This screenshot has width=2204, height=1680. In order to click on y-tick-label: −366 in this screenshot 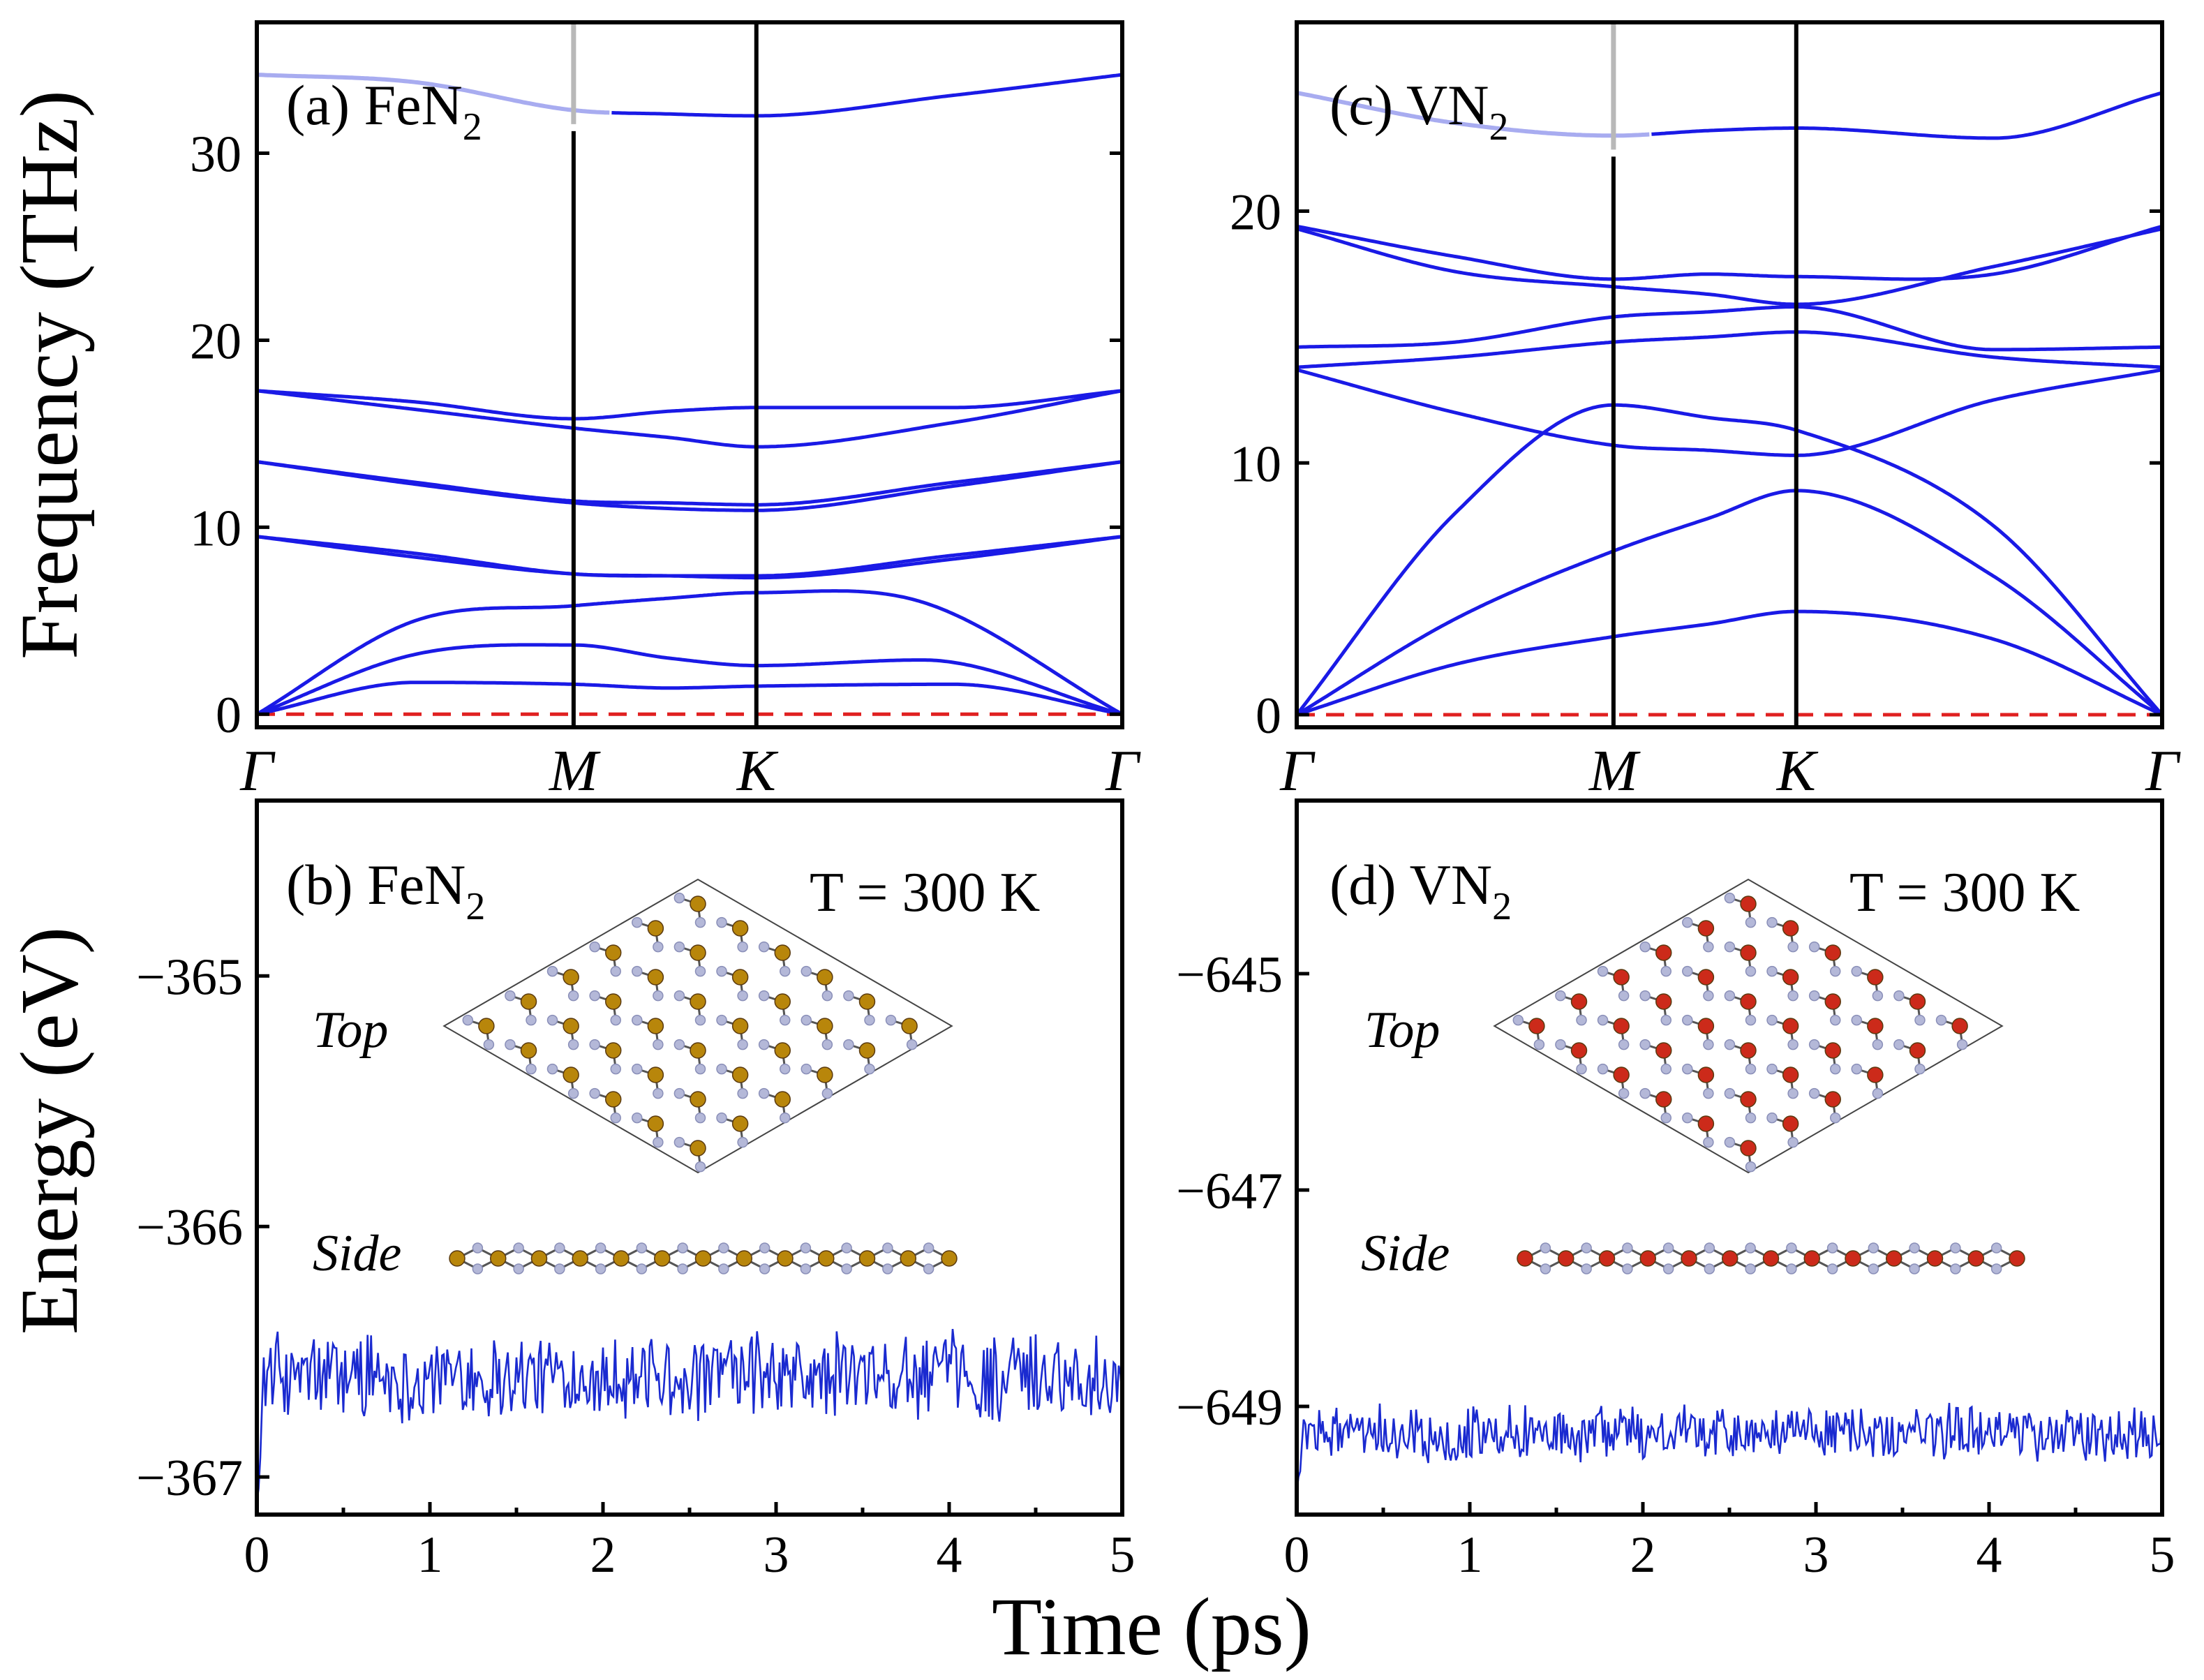, I will do `click(189, 1227)`.